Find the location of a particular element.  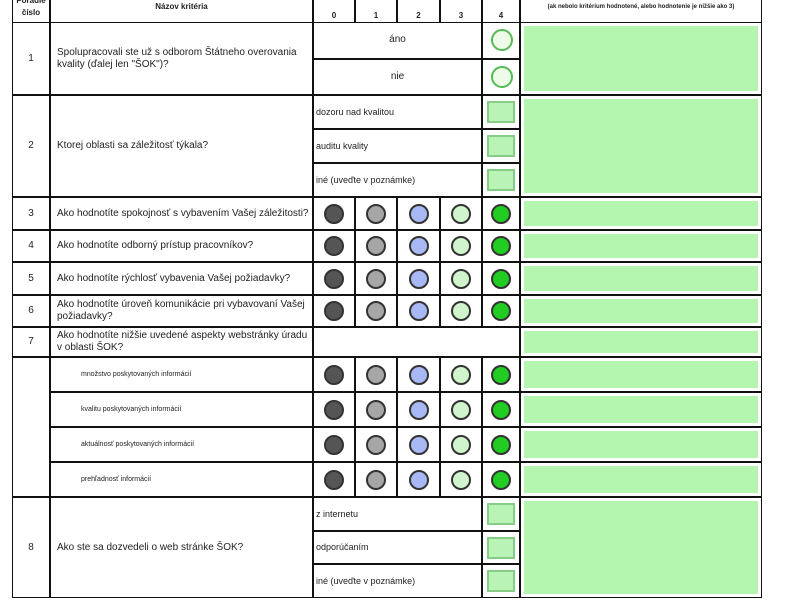

criterion-text: prehľadnosť informácií is located at coordinates (181, 479).